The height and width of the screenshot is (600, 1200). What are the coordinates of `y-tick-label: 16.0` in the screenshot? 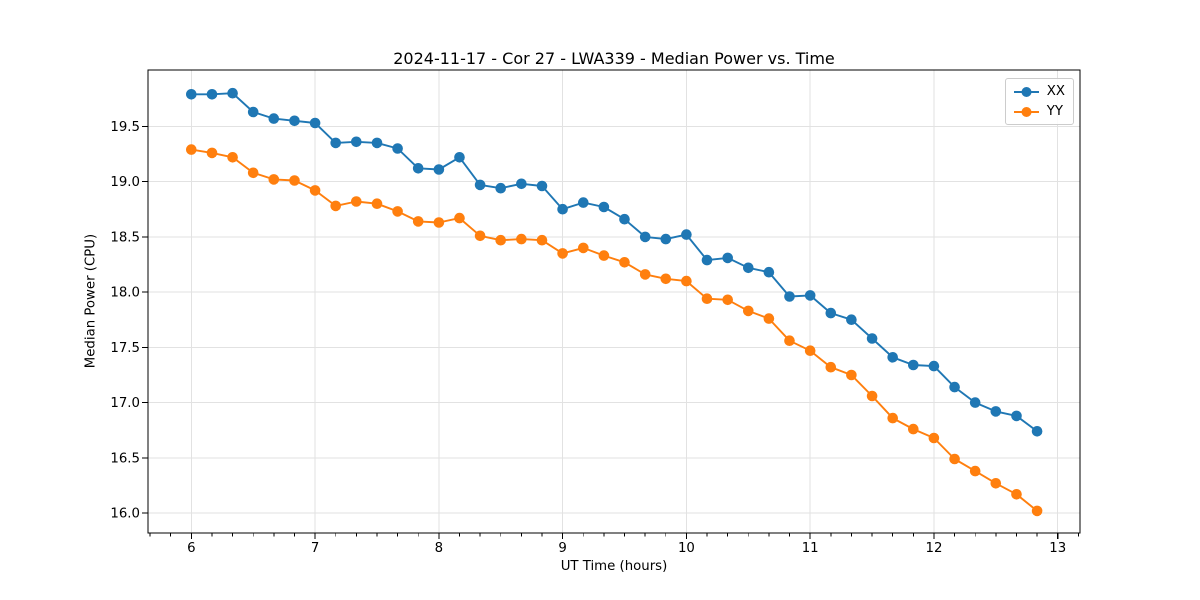 It's located at (125, 514).